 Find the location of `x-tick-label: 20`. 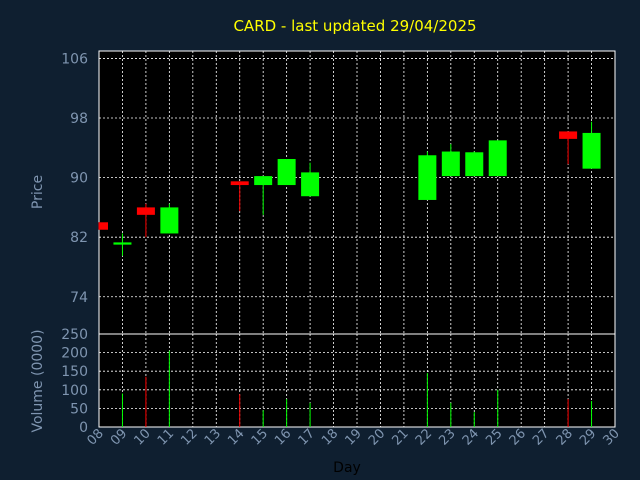

x-tick-label: 20 is located at coordinates (377, 437).